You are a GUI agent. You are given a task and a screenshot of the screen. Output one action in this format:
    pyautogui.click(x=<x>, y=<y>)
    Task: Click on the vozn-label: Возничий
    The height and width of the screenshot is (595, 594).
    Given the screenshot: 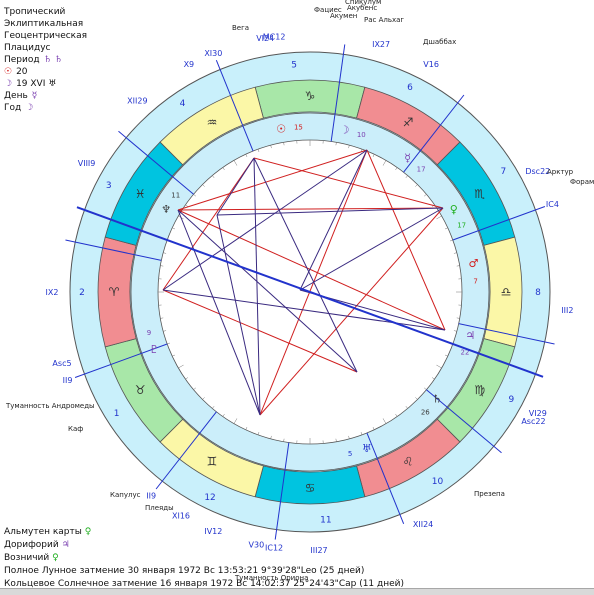 What is the action you would take?
    pyautogui.click(x=26, y=558)
    